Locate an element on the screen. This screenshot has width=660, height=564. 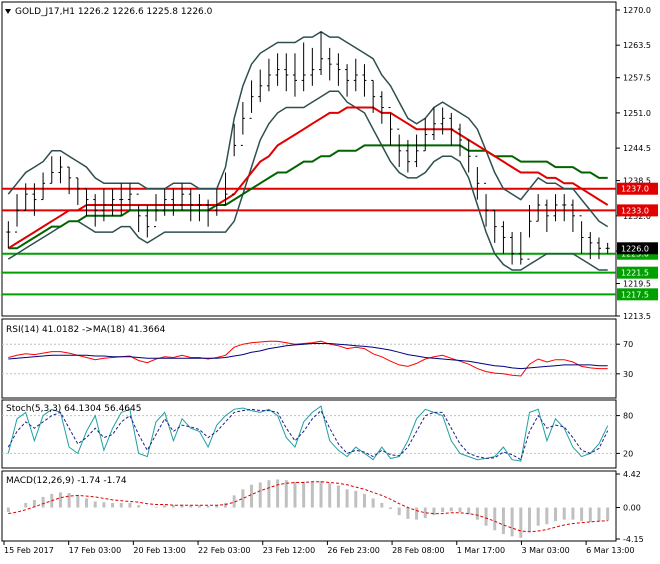
price-axis-tick-label: 1213.5 is located at coordinates (637, 316).